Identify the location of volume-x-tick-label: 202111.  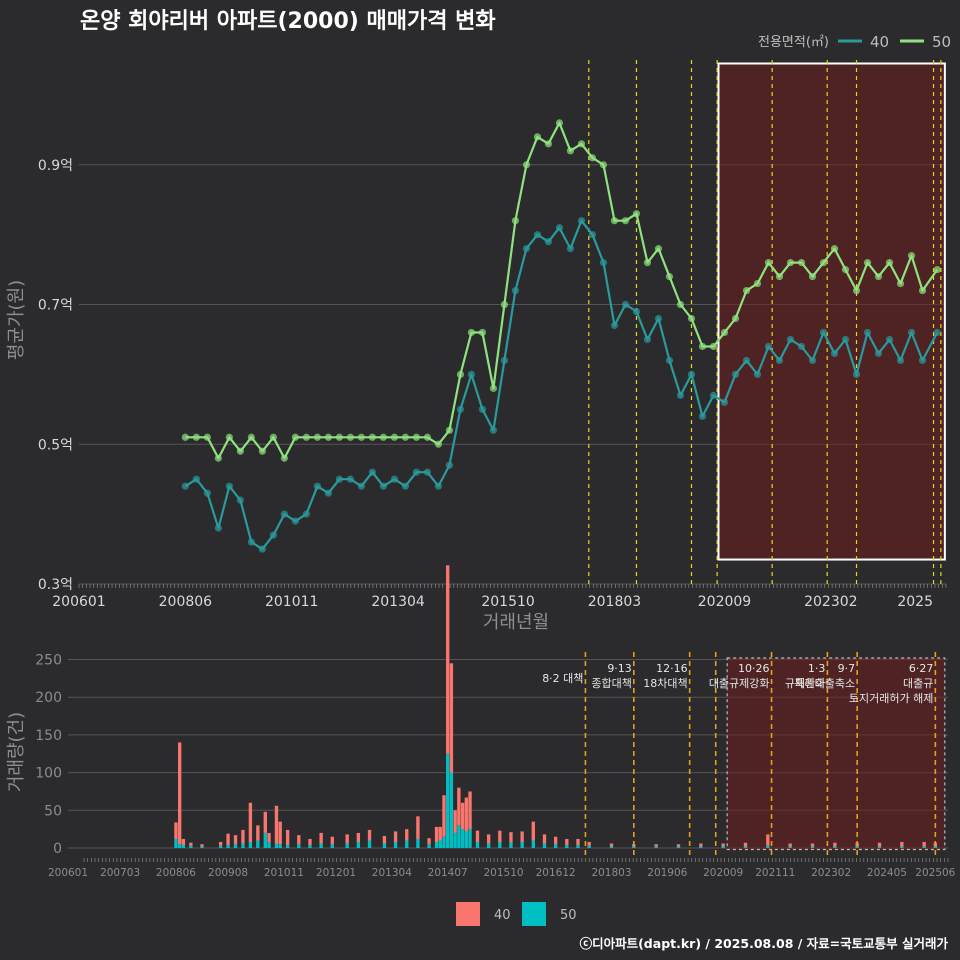
(775, 873).